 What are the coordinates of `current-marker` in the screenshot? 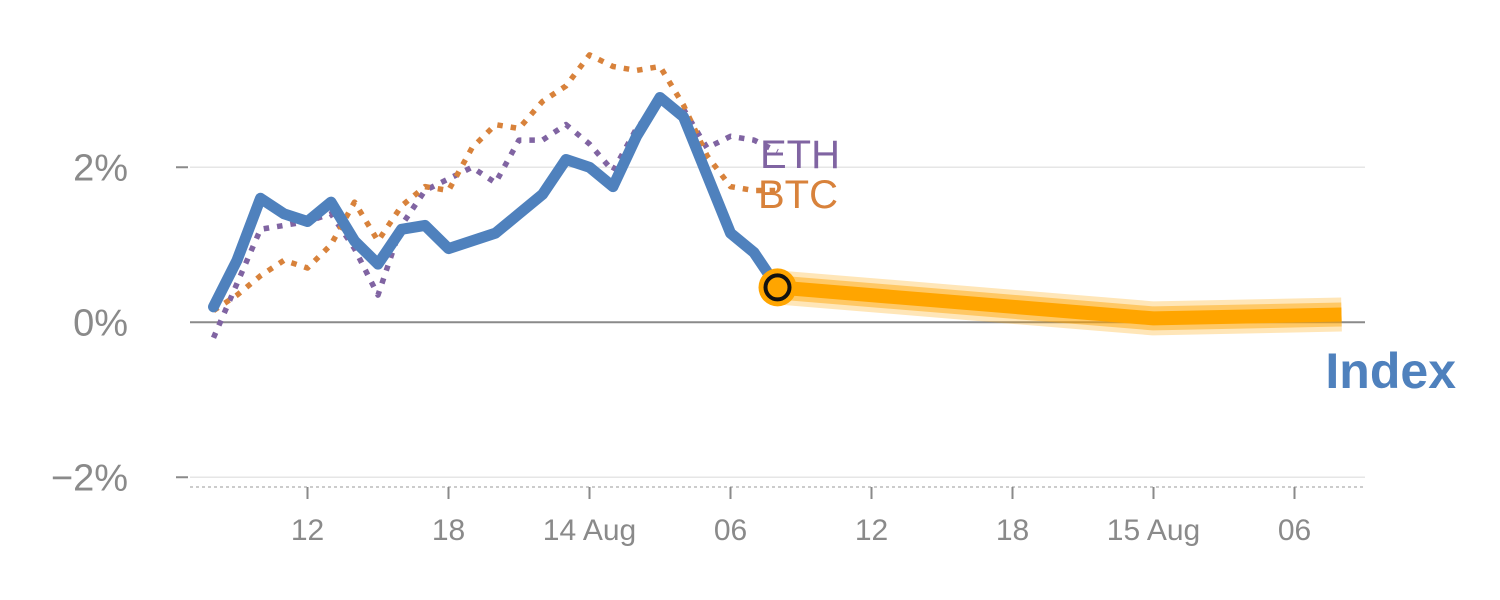 It's located at (777, 287).